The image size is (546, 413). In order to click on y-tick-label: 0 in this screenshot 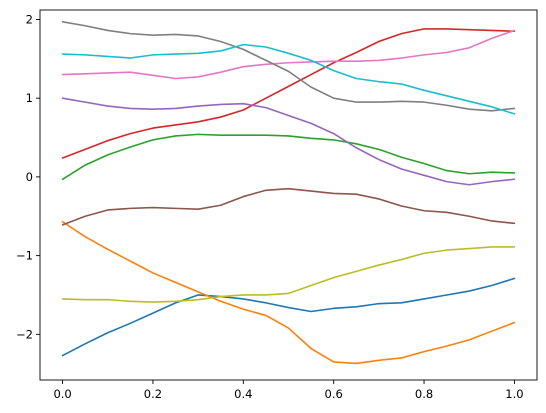, I will do `click(29, 177)`.